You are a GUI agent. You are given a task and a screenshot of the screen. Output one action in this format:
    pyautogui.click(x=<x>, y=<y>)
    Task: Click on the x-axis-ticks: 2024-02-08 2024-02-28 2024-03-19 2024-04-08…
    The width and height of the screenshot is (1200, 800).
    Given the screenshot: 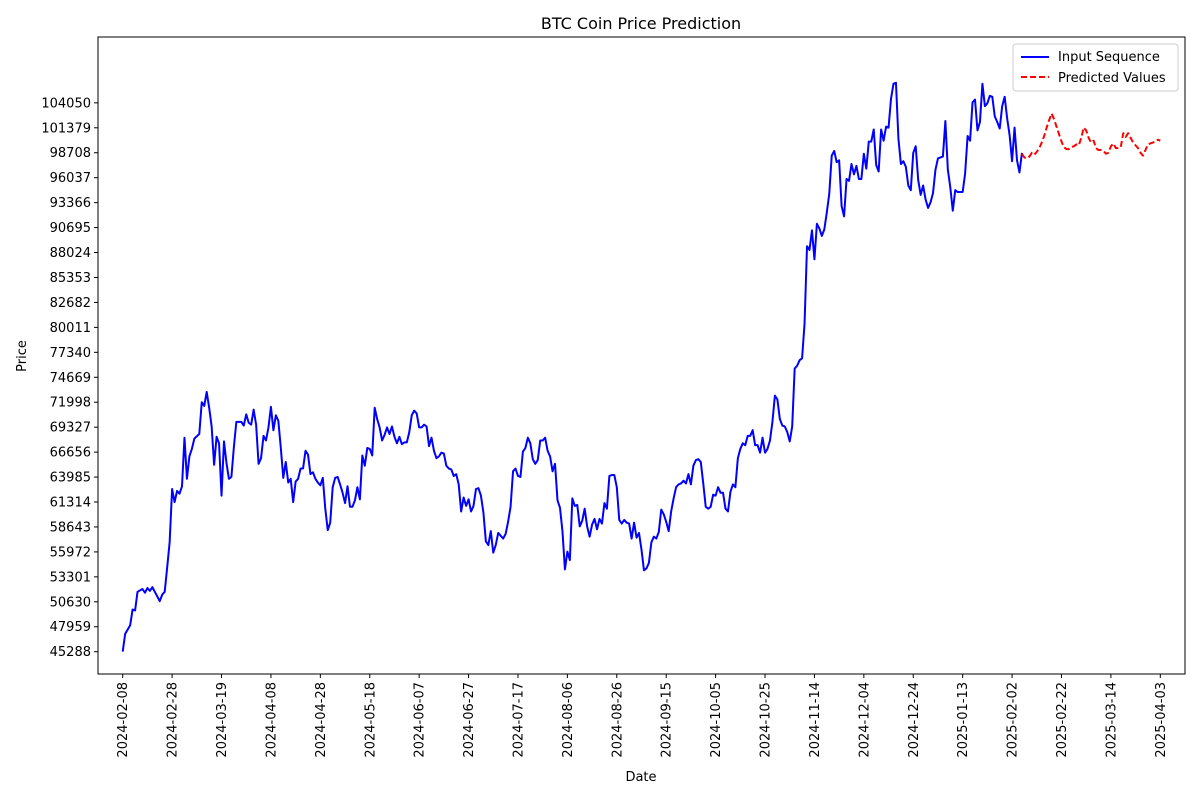 What is the action you would take?
    pyautogui.click(x=642, y=716)
    